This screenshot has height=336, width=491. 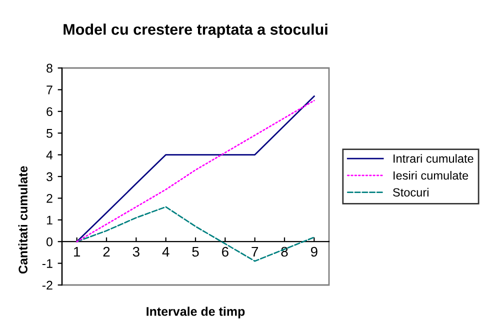 I want to click on y-tick-label: -2, so click(x=47, y=285).